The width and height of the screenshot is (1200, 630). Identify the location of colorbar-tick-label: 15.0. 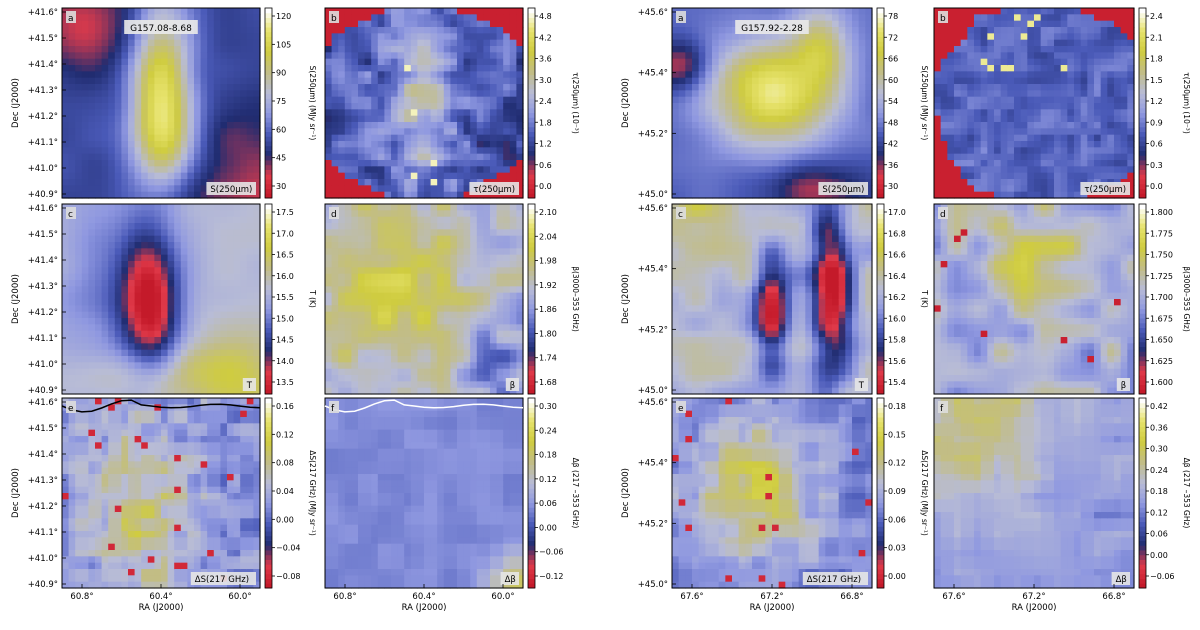
(285, 318).